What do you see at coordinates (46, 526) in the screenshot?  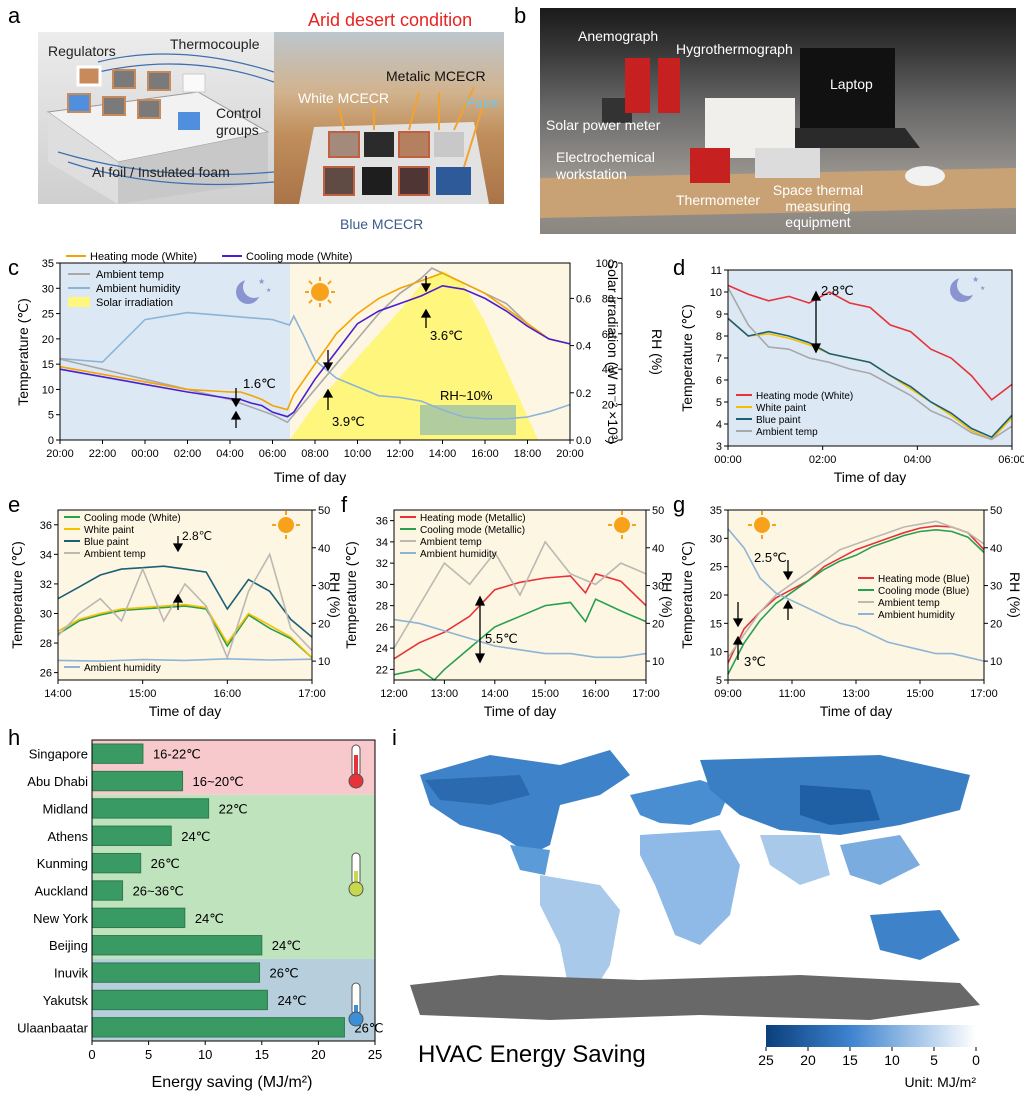 I see `y-tick-label: 36` at bounding box center [46, 526].